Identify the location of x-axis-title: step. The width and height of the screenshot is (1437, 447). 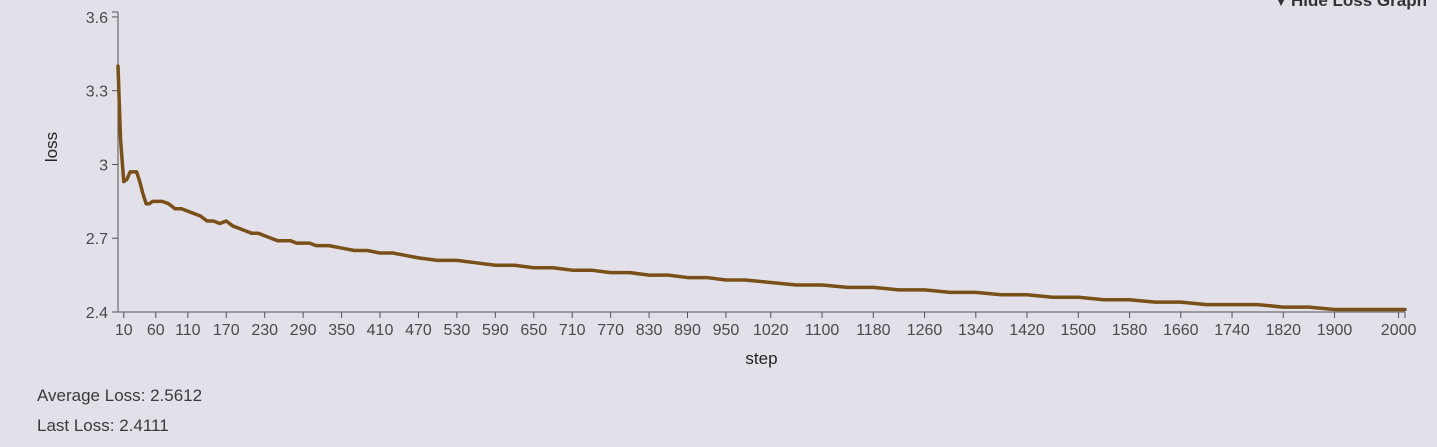
(761, 358).